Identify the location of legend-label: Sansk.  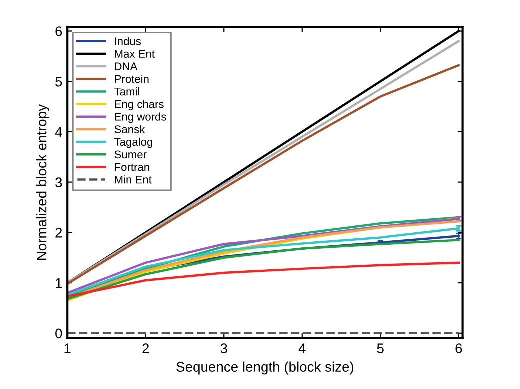
(130, 129).